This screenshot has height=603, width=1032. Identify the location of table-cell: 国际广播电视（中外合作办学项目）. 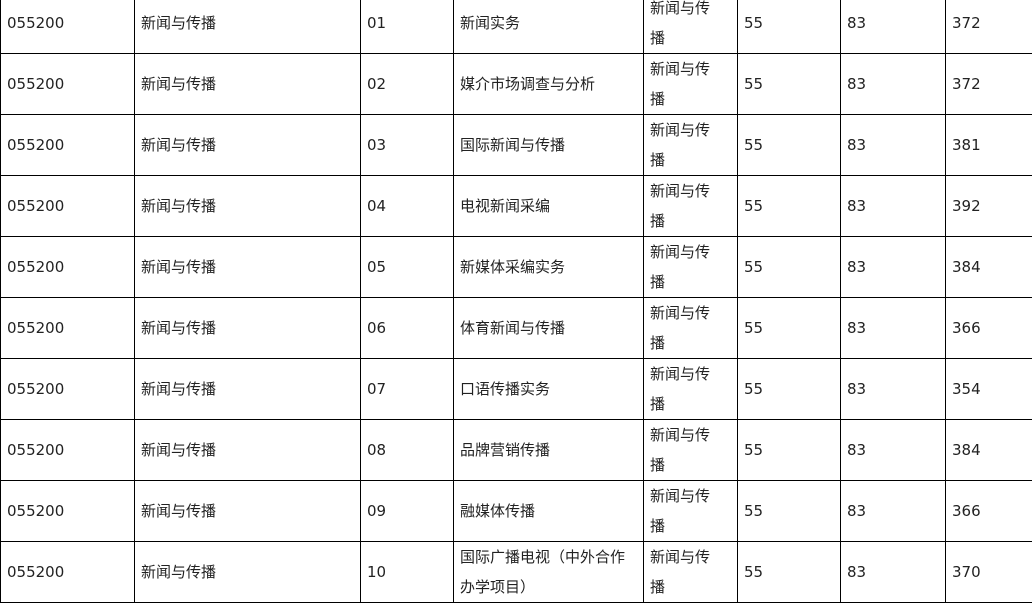
(548, 572).